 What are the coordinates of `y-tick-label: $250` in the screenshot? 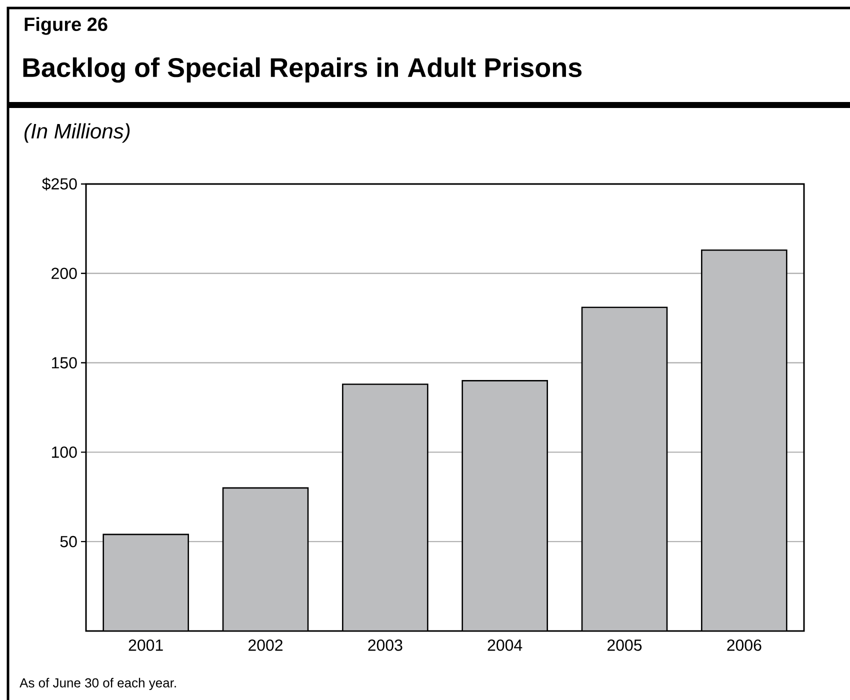 It's located at (59, 184).